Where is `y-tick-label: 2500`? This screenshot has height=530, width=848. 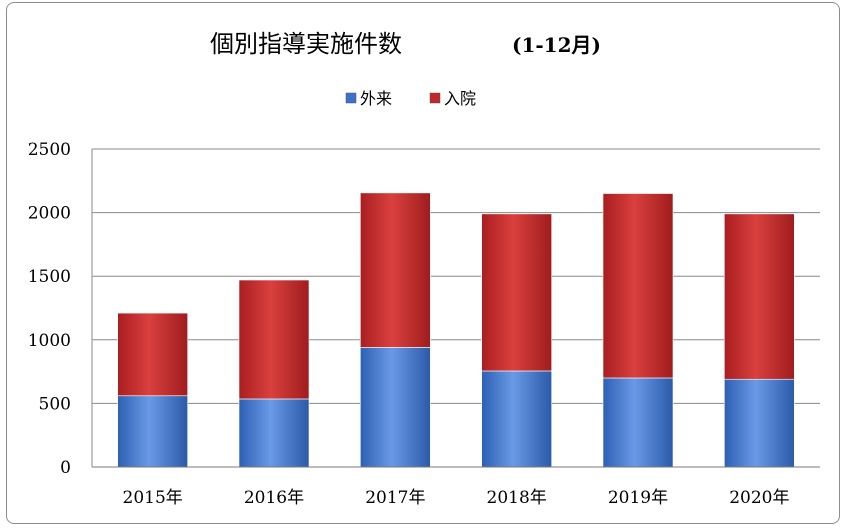
y-tick-label: 2500 is located at coordinates (49, 150).